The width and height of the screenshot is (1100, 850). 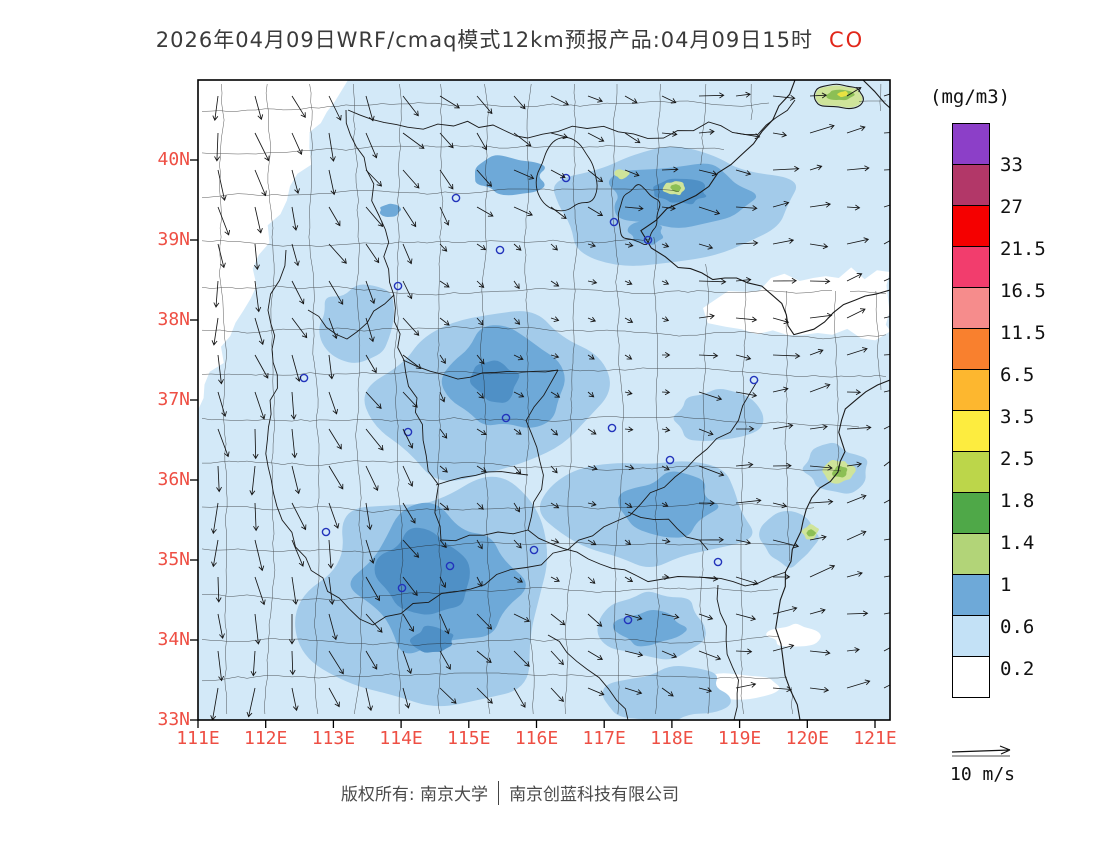 I want to click on y-tick-label: 35N, so click(x=173, y=559).